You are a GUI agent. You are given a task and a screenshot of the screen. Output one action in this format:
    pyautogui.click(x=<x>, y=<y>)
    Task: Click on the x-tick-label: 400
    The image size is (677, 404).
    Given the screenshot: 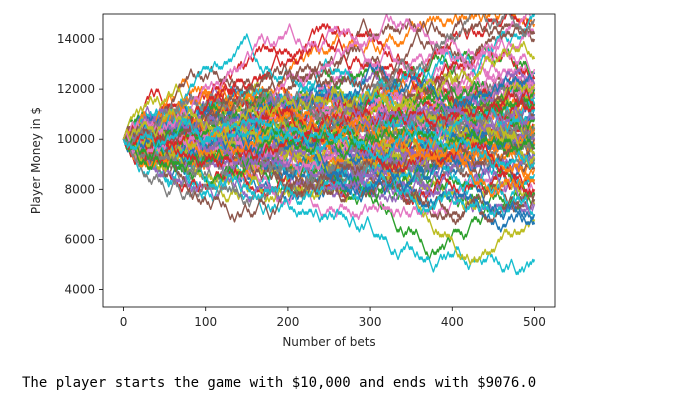 What is the action you would take?
    pyautogui.click(x=452, y=322)
    